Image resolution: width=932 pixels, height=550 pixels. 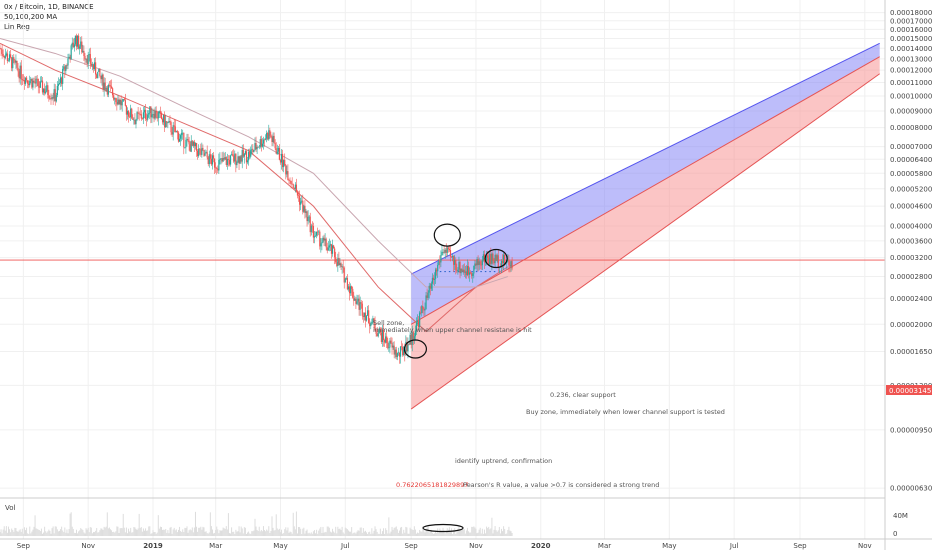 What do you see at coordinates (256, 523) in the screenshot?
I see `volume-bars` at bounding box center [256, 523].